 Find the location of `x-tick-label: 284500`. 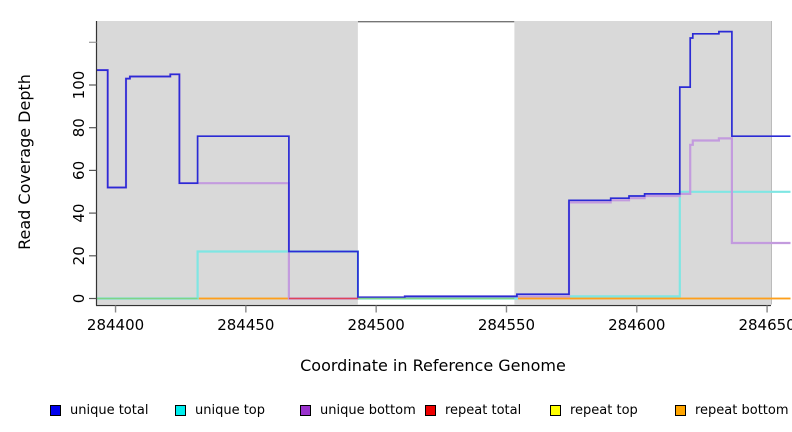

x-tick-label: 284500 is located at coordinates (376, 325).